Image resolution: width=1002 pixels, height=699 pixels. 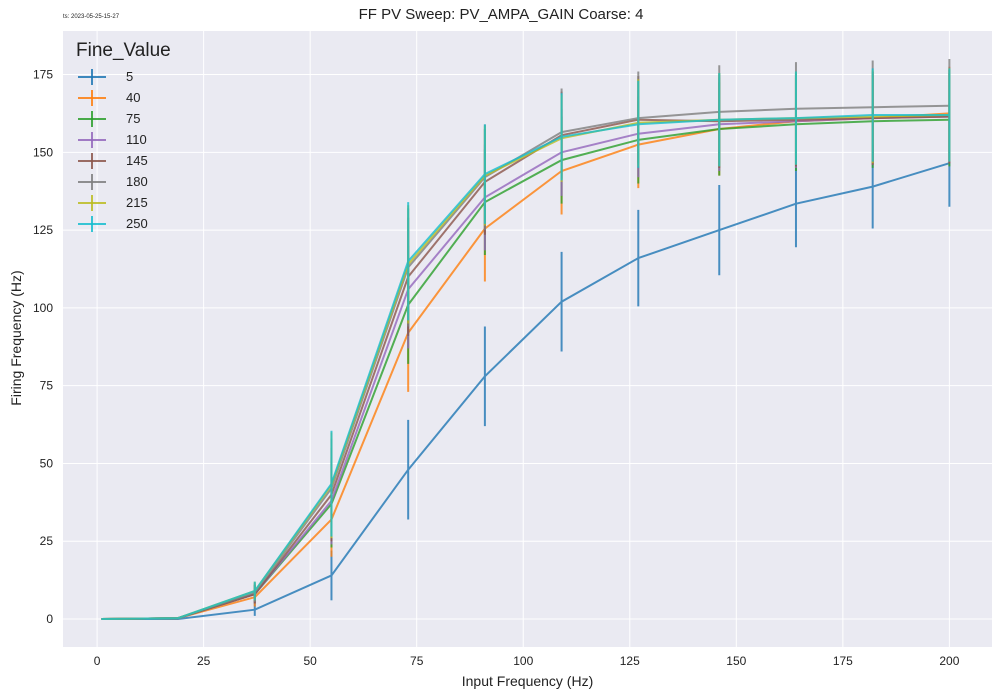 I want to click on legend-label: 145, so click(x=137, y=160).